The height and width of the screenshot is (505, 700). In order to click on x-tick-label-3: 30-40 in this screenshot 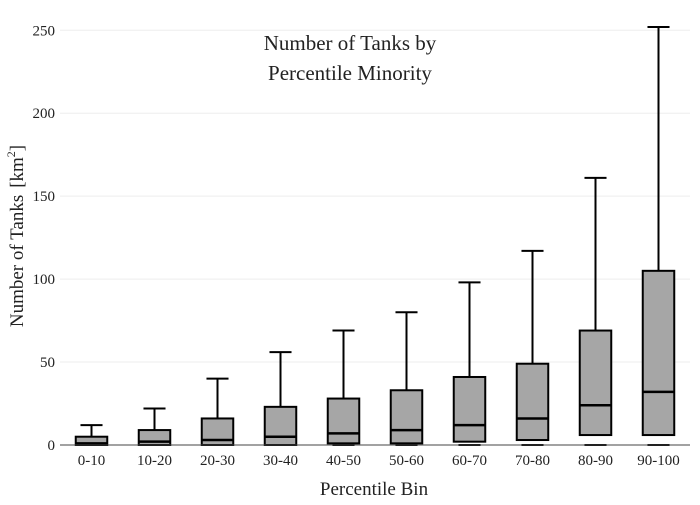, I will do `click(280, 461)`.